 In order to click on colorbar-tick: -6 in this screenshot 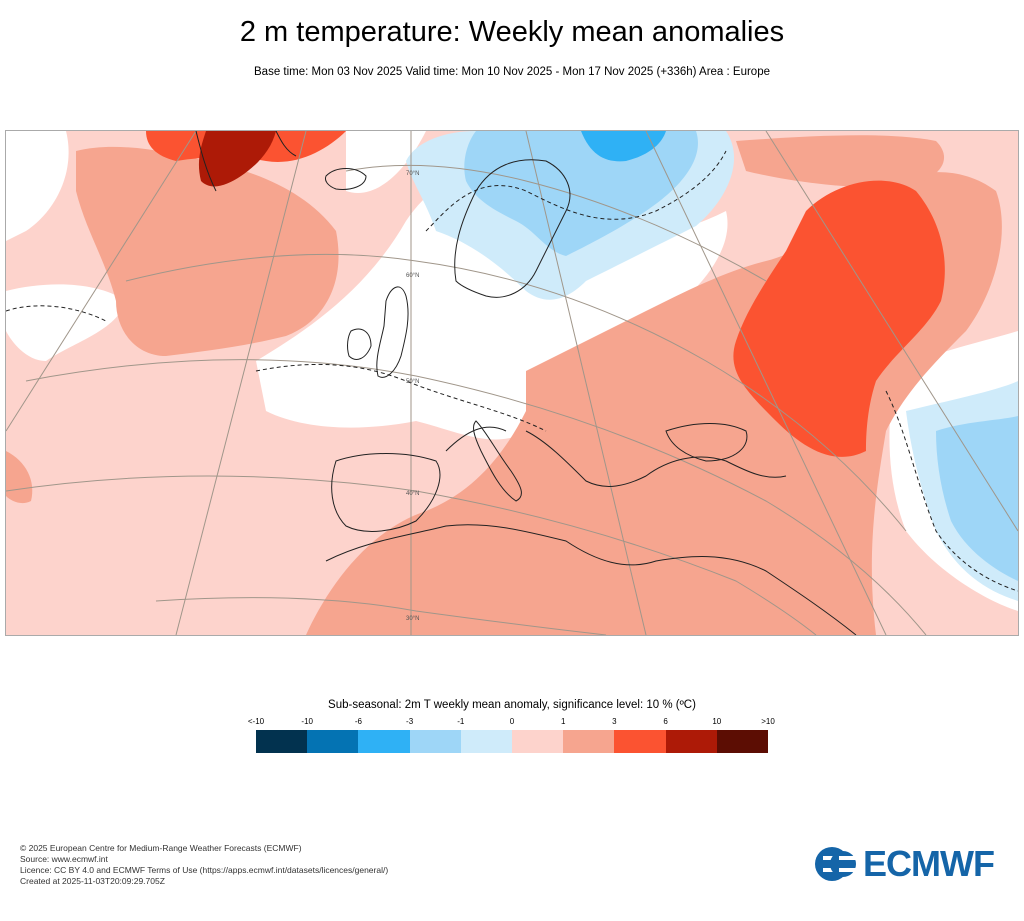, I will do `click(358, 721)`.